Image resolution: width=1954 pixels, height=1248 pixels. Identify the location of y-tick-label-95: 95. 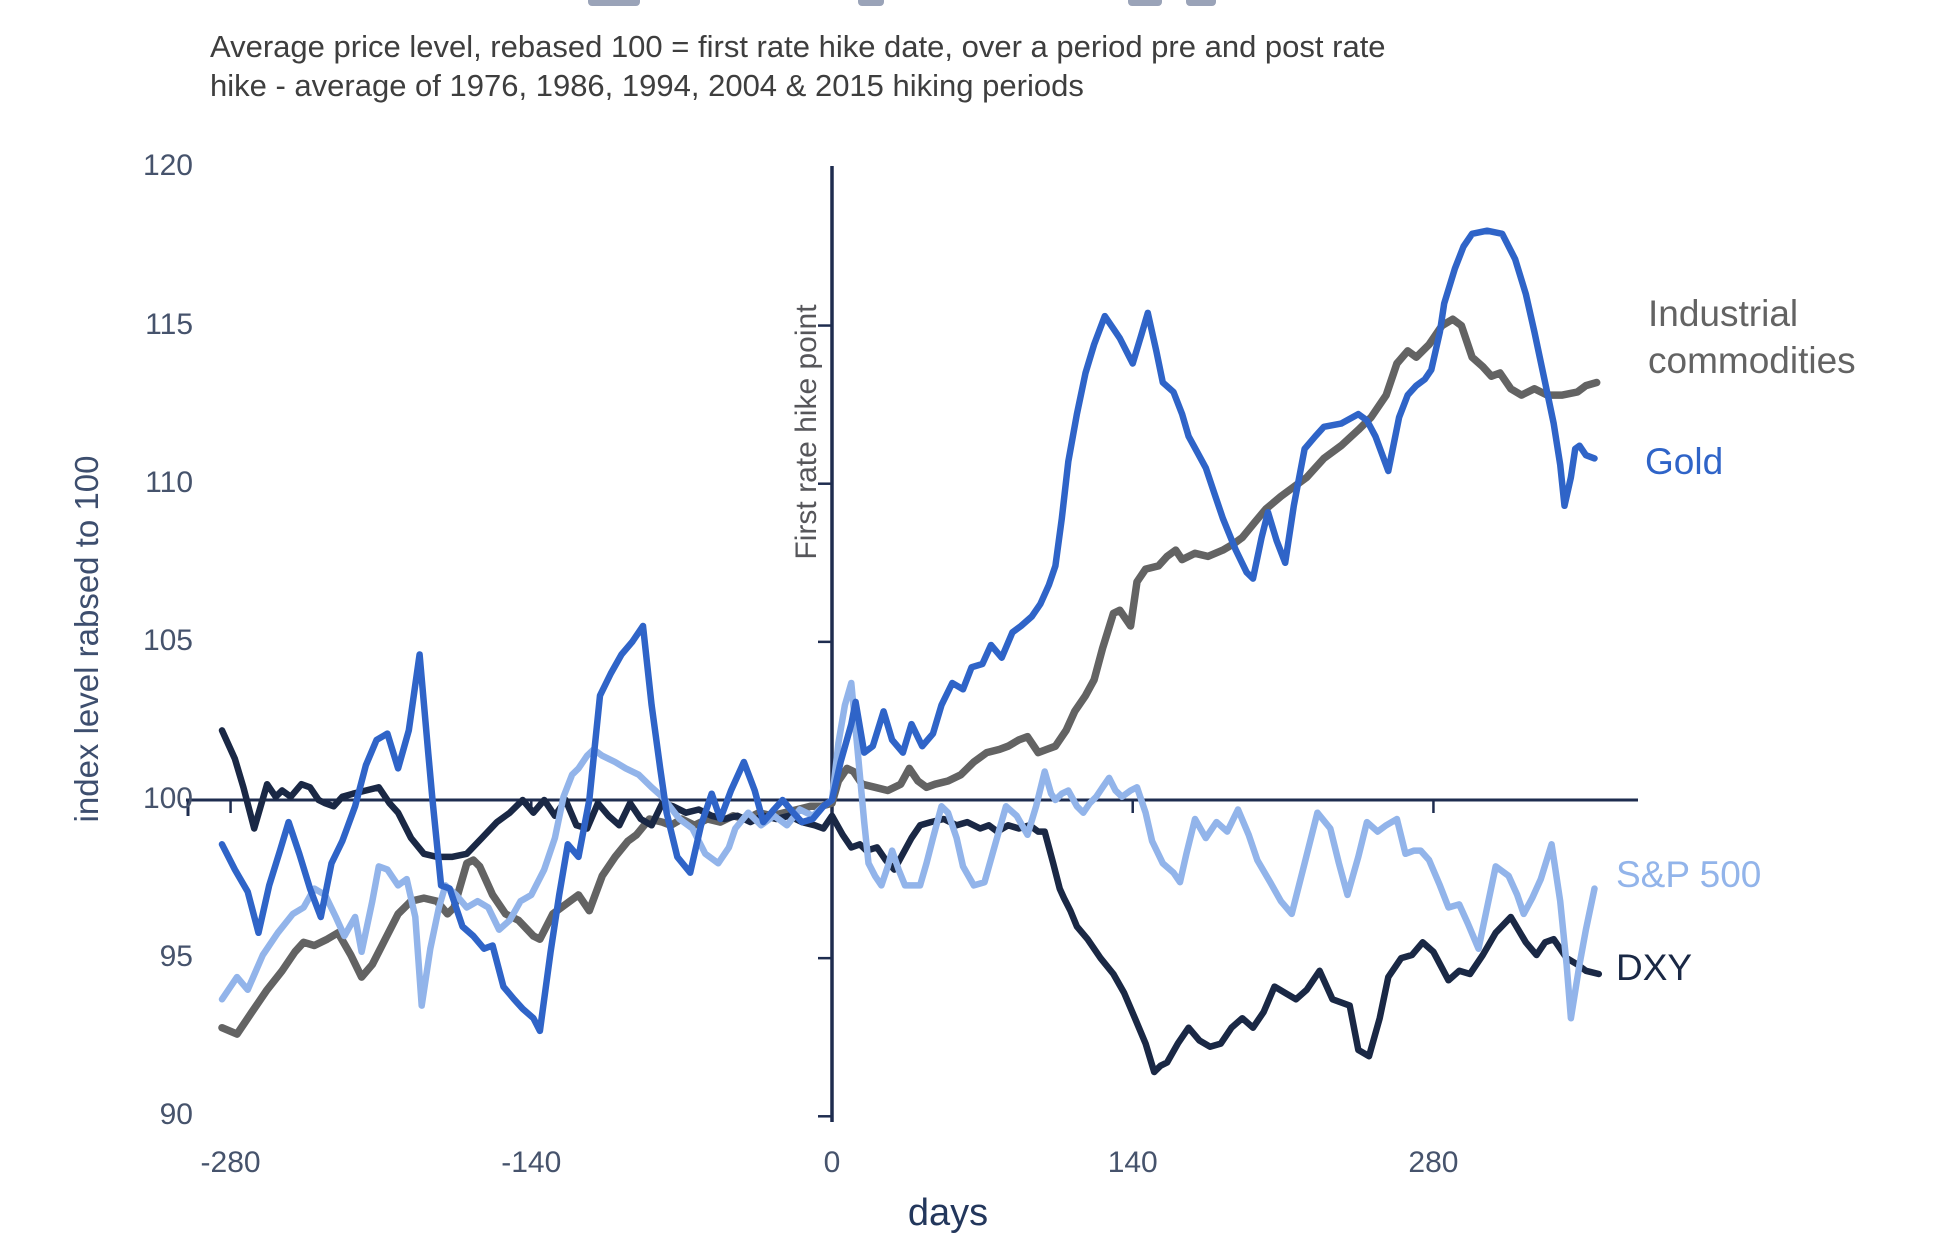
(176, 957).